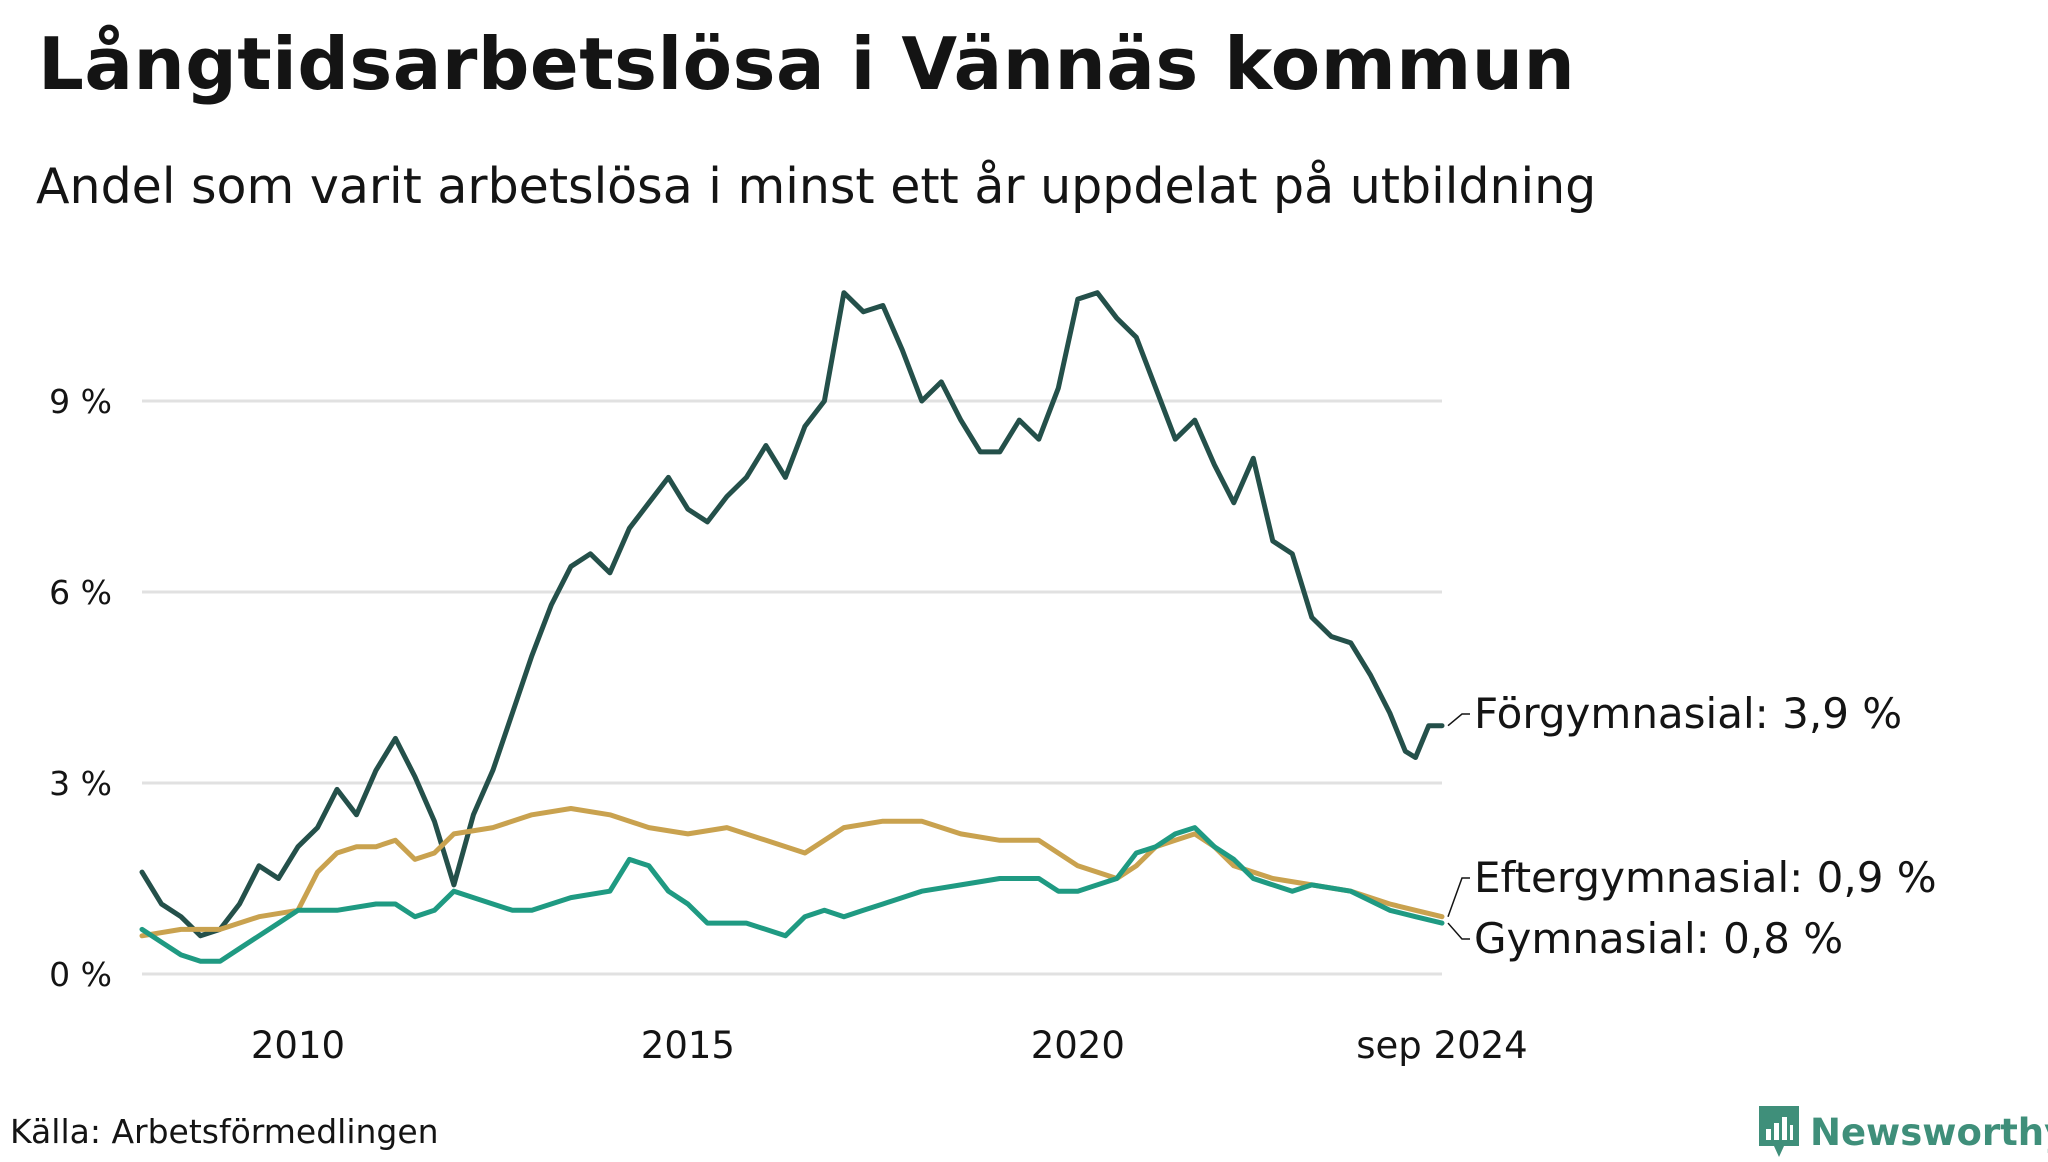 This screenshot has height=1162, width=2048. I want to click on series-line, so click(792, 894).